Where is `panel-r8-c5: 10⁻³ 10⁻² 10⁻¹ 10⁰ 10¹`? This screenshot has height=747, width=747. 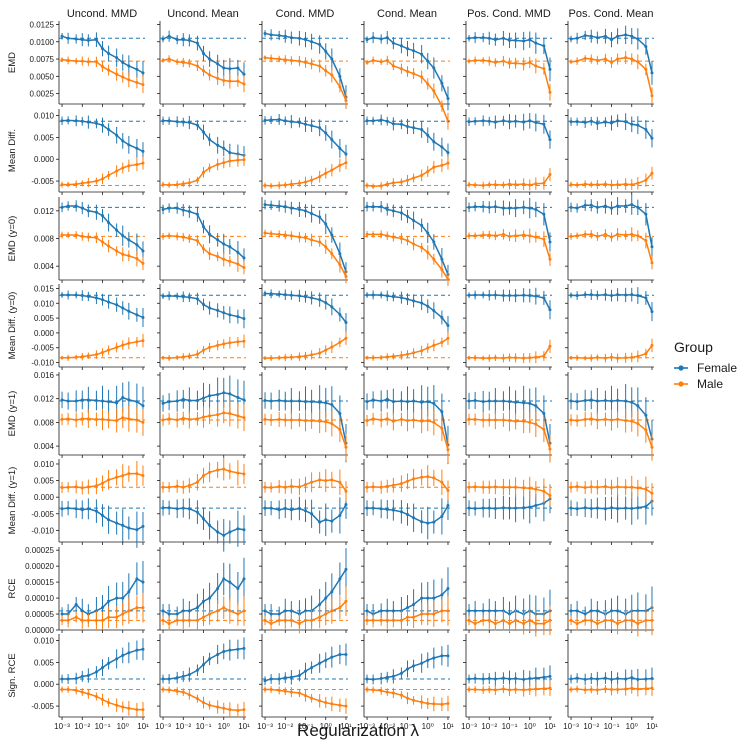
panel-r8-c5: 10⁻³ 10⁻² 10⁻¹ 10⁰ 10¹ is located at coordinates (508, 682).